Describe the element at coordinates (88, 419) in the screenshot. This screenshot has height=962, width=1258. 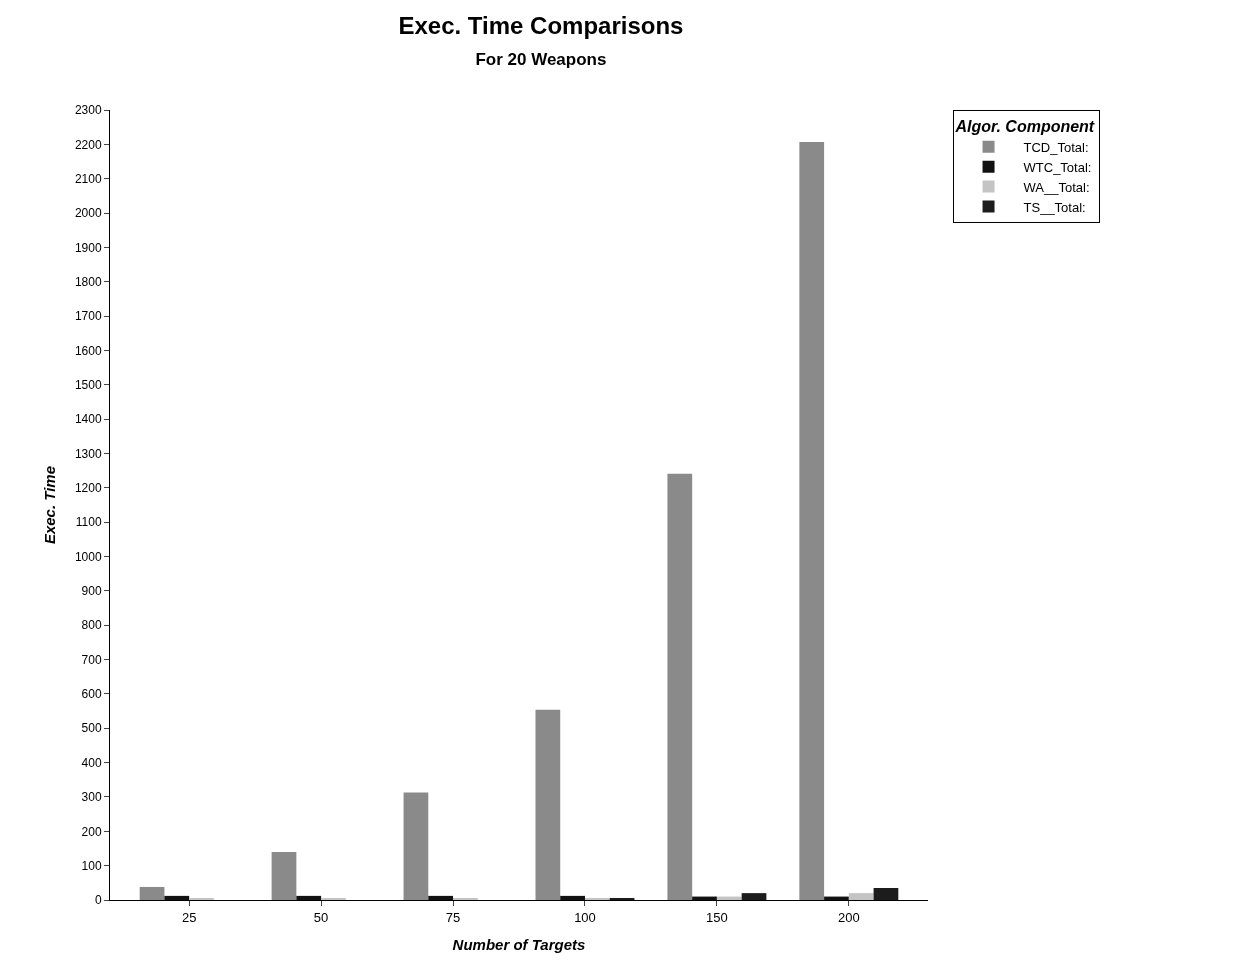
I see `y-tick-label: 1400` at that location.